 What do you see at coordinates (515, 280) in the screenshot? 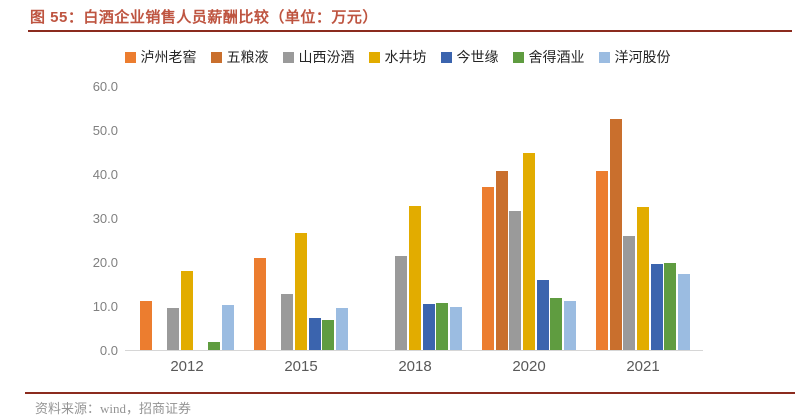
I see `bar-2020-山西汾酒` at bounding box center [515, 280].